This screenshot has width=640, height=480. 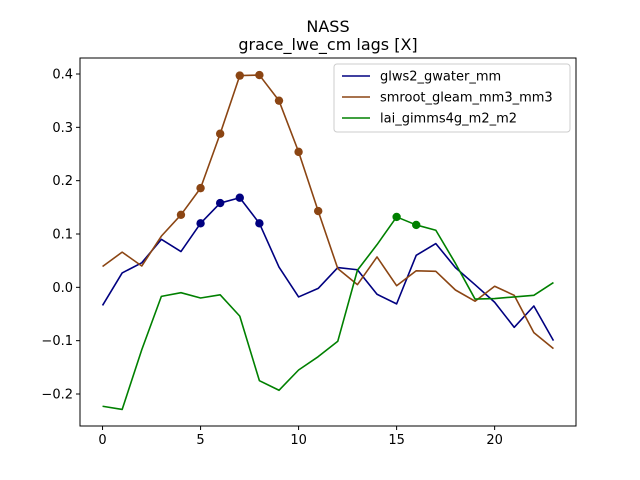 What do you see at coordinates (62, 181) in the screenshot?
I see `y-tick-label: 0.2` at bounding box center [62, 181].